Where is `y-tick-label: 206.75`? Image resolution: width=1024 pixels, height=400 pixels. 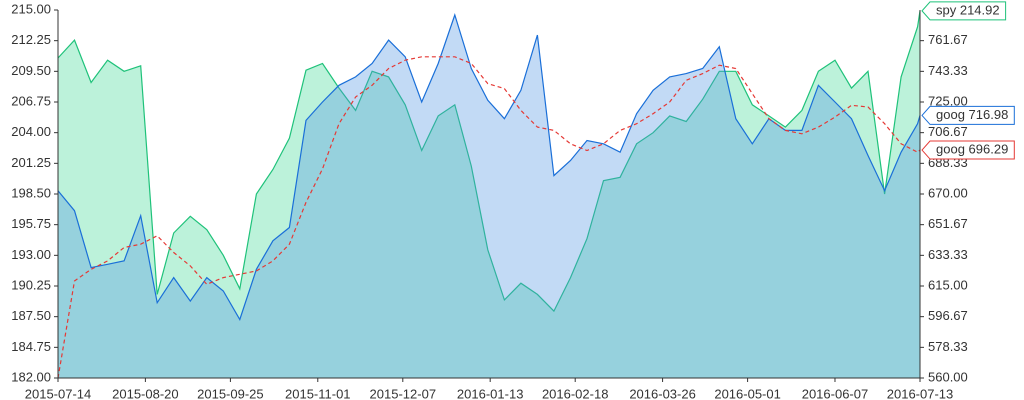
y-tick-label: 206.75 is located at coordinates (31, 100).